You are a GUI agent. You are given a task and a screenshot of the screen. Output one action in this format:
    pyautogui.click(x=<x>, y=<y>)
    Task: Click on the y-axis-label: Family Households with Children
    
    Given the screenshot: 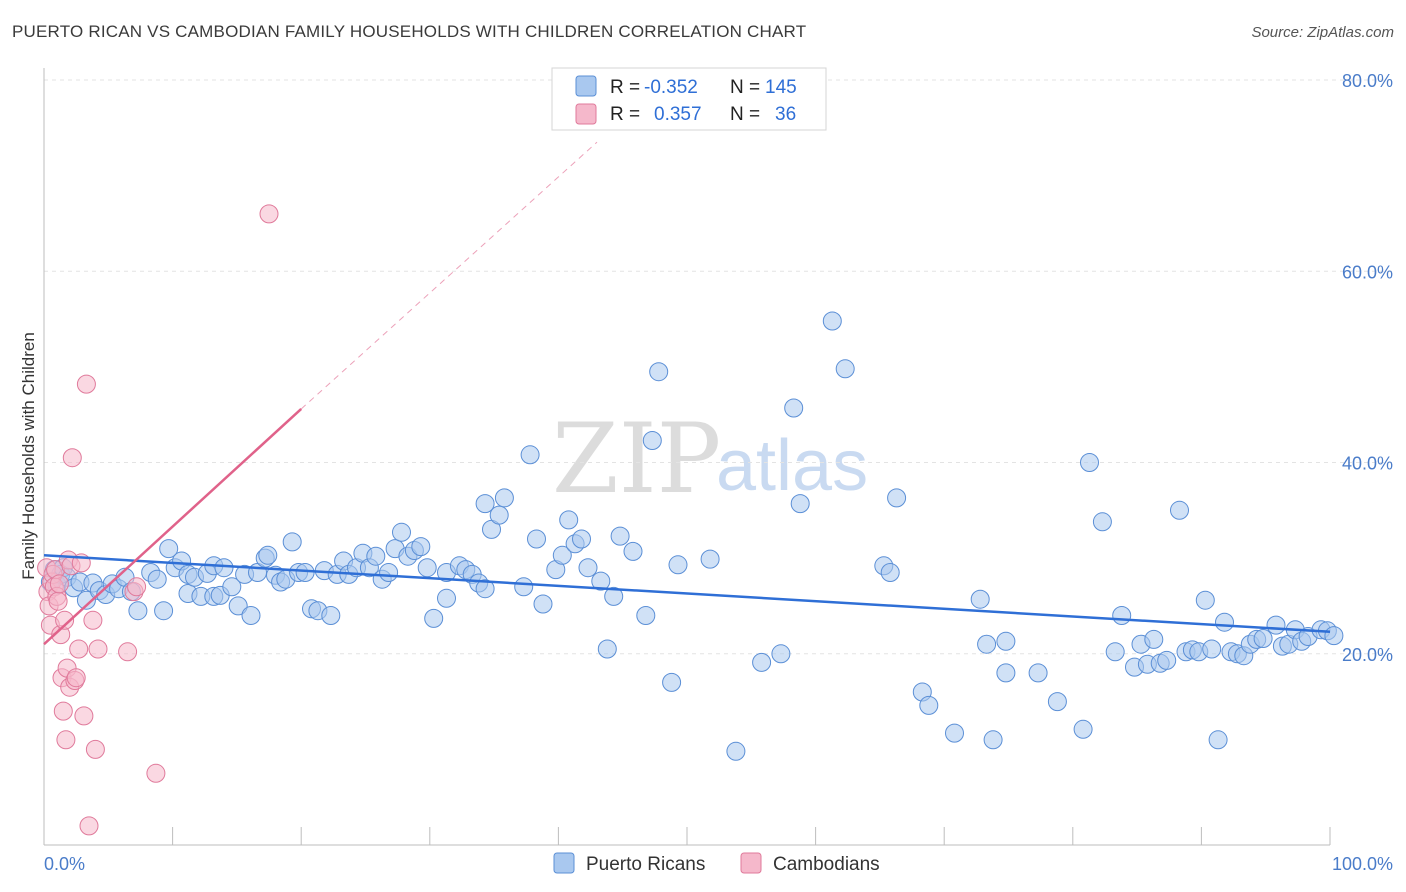 What is the action you would take?
    pyautogui.click(x=28, y=456)
    